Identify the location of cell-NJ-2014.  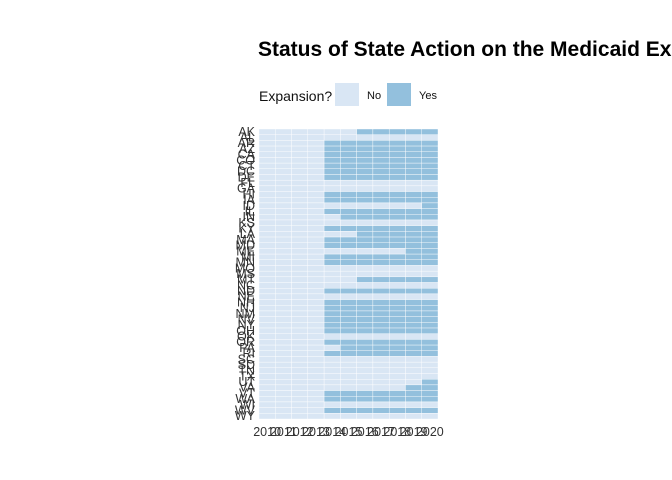
(332, 308).